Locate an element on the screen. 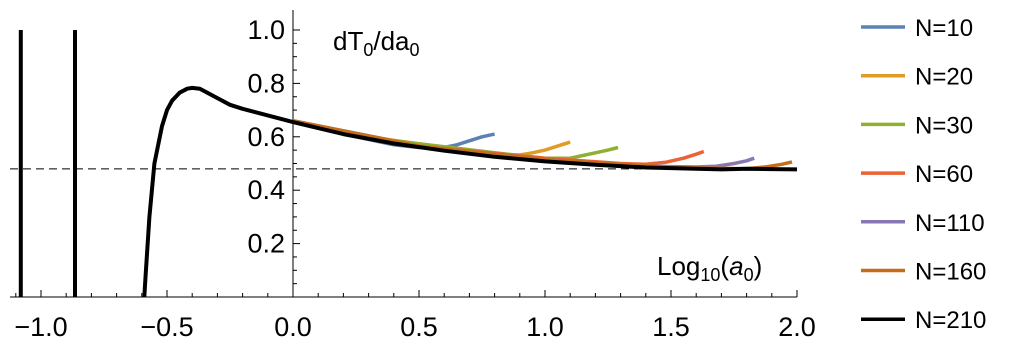 The height and width of the screenshot is (344, 1013). legend-item-n-10: N=10 is located at coordinates (917, 28).